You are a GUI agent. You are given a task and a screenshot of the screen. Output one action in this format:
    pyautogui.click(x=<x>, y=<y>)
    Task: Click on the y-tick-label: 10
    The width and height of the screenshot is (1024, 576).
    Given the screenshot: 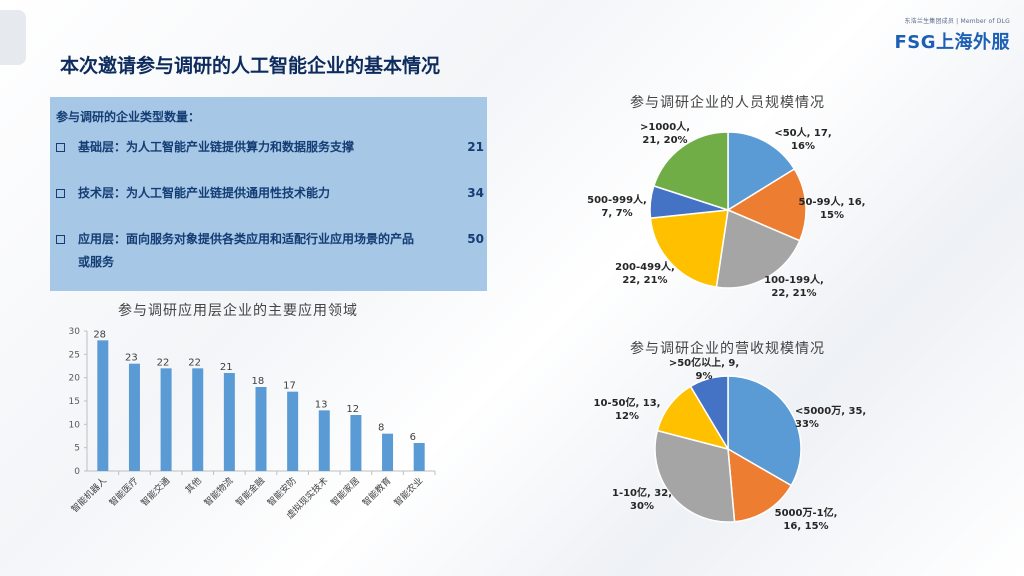 What is the action you would take?
    pyautogui.click(x=75, y=425)
    